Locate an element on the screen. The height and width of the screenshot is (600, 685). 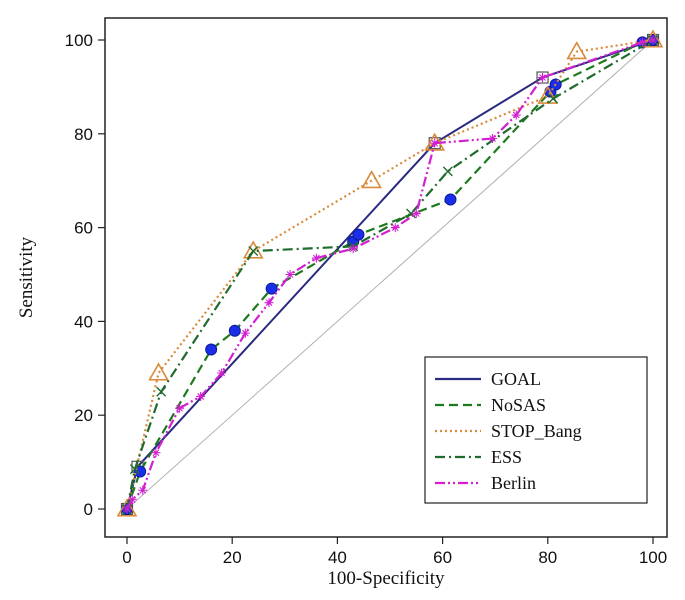
x-tick-label: 100 is located at coordinates (653, 557).